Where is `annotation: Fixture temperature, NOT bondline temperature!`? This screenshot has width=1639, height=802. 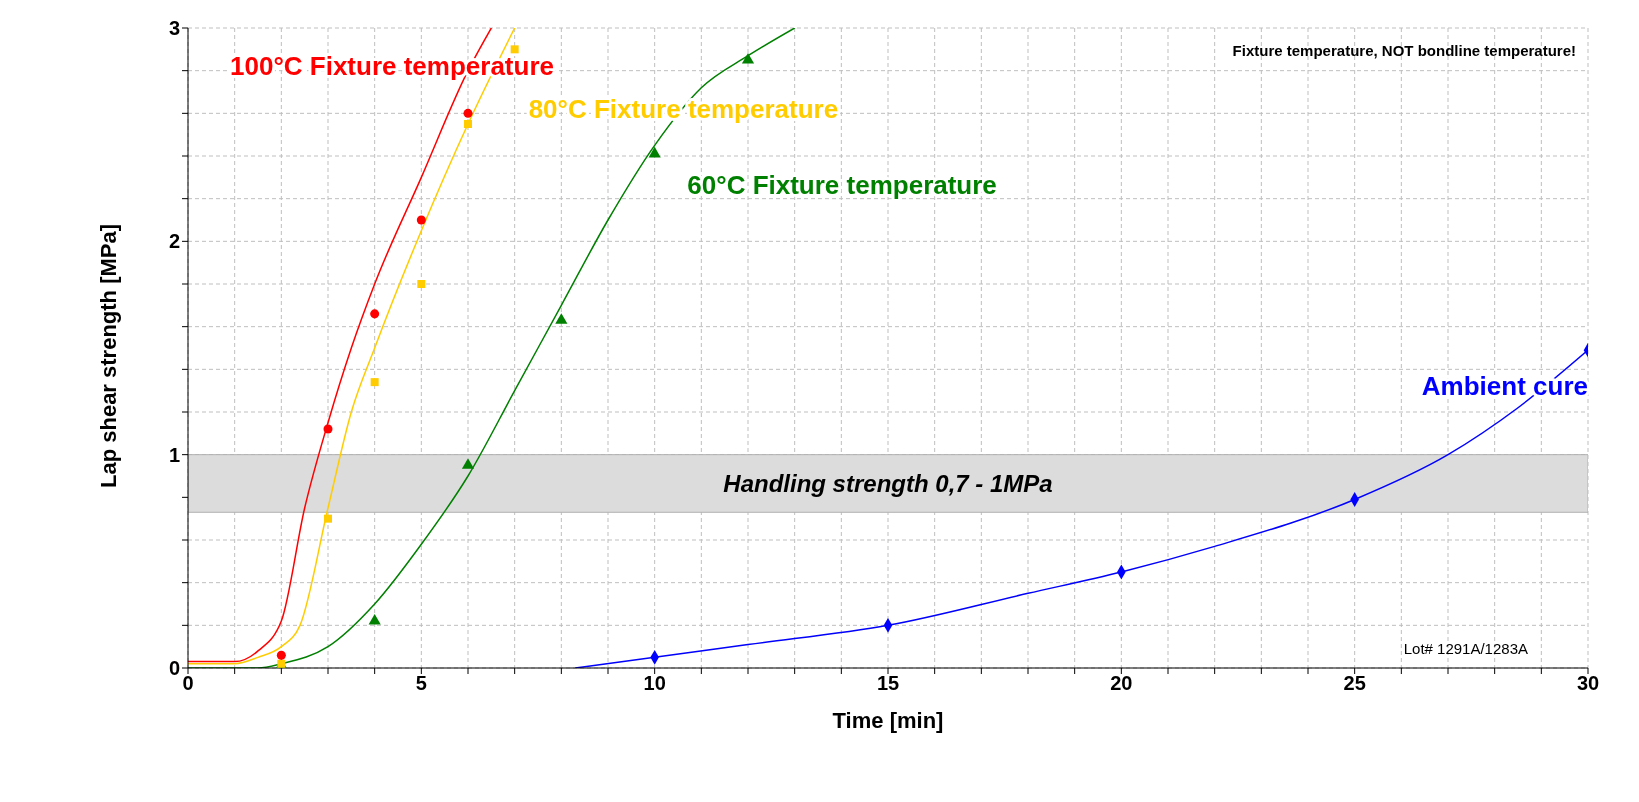 annotation: Fixture temperature, NOT bondline temperature! is located at coordinates (1404, 50).